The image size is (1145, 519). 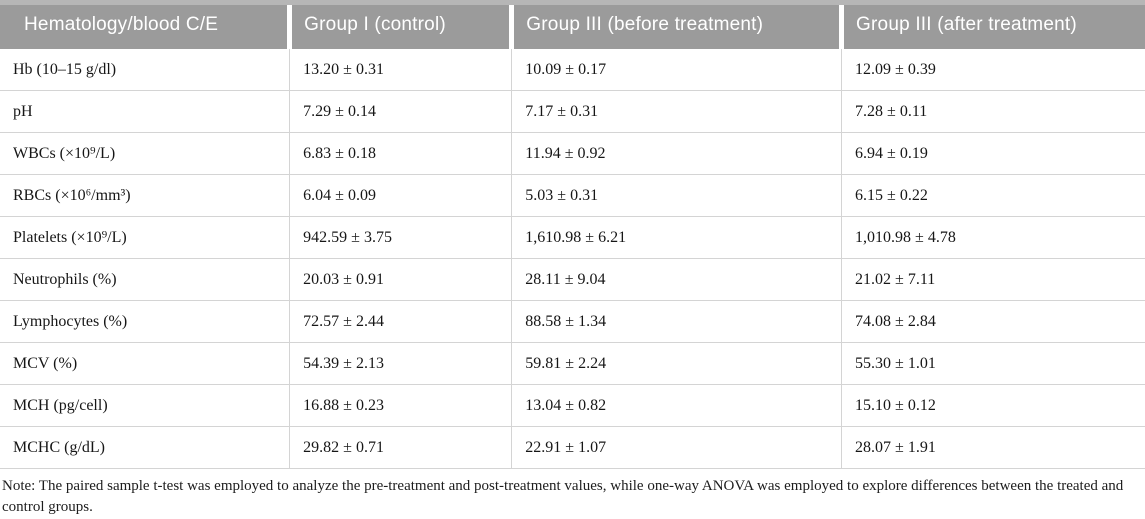 I want to click on column-header: Group I (control), so click(x=399, y=24).